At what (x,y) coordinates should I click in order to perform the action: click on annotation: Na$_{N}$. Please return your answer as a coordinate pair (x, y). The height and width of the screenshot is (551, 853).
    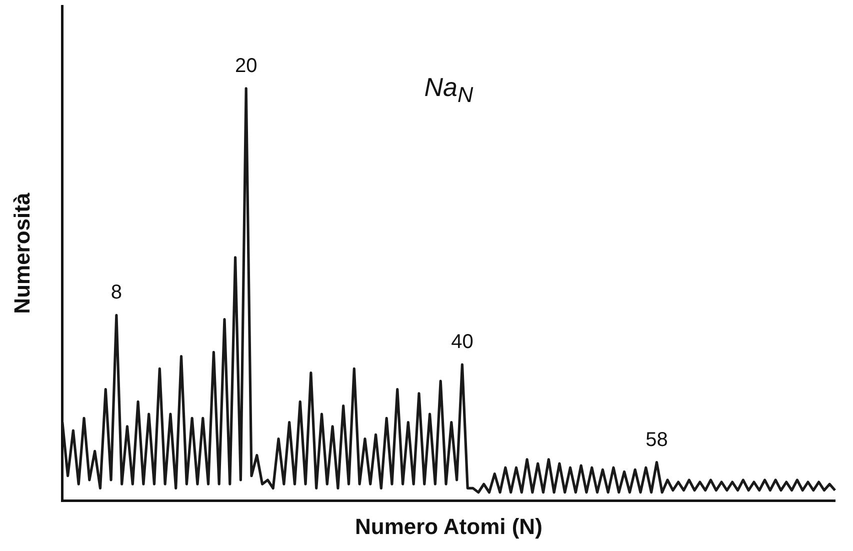
    Looking at the image, I should click on (449, 90).